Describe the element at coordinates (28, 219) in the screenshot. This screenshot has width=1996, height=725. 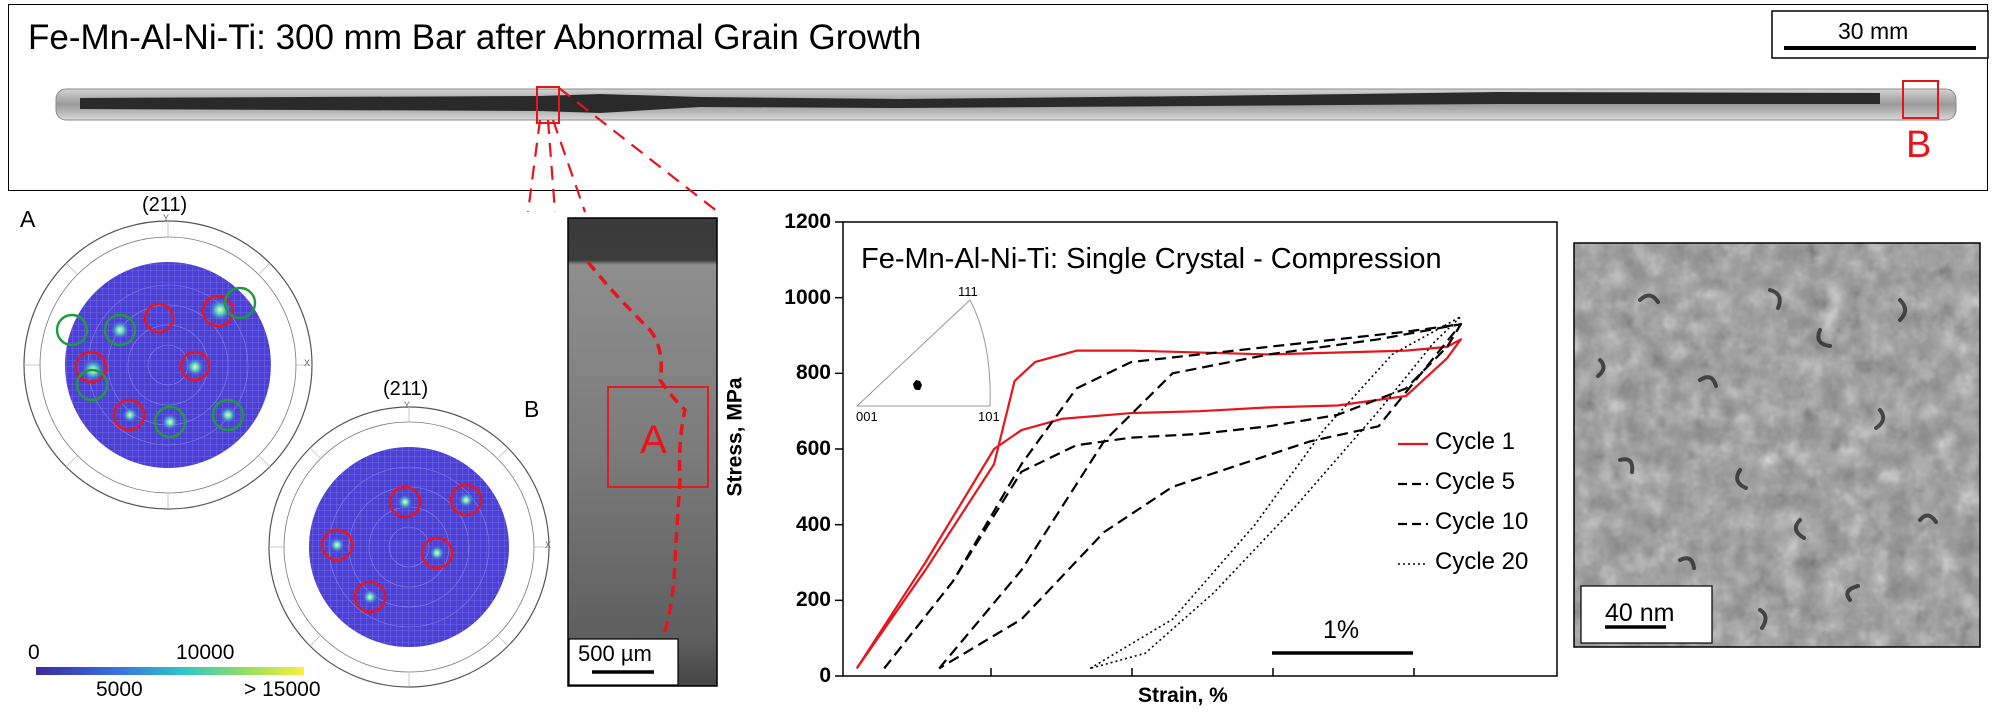
I see `pole-panel-label-a: A` at that location.